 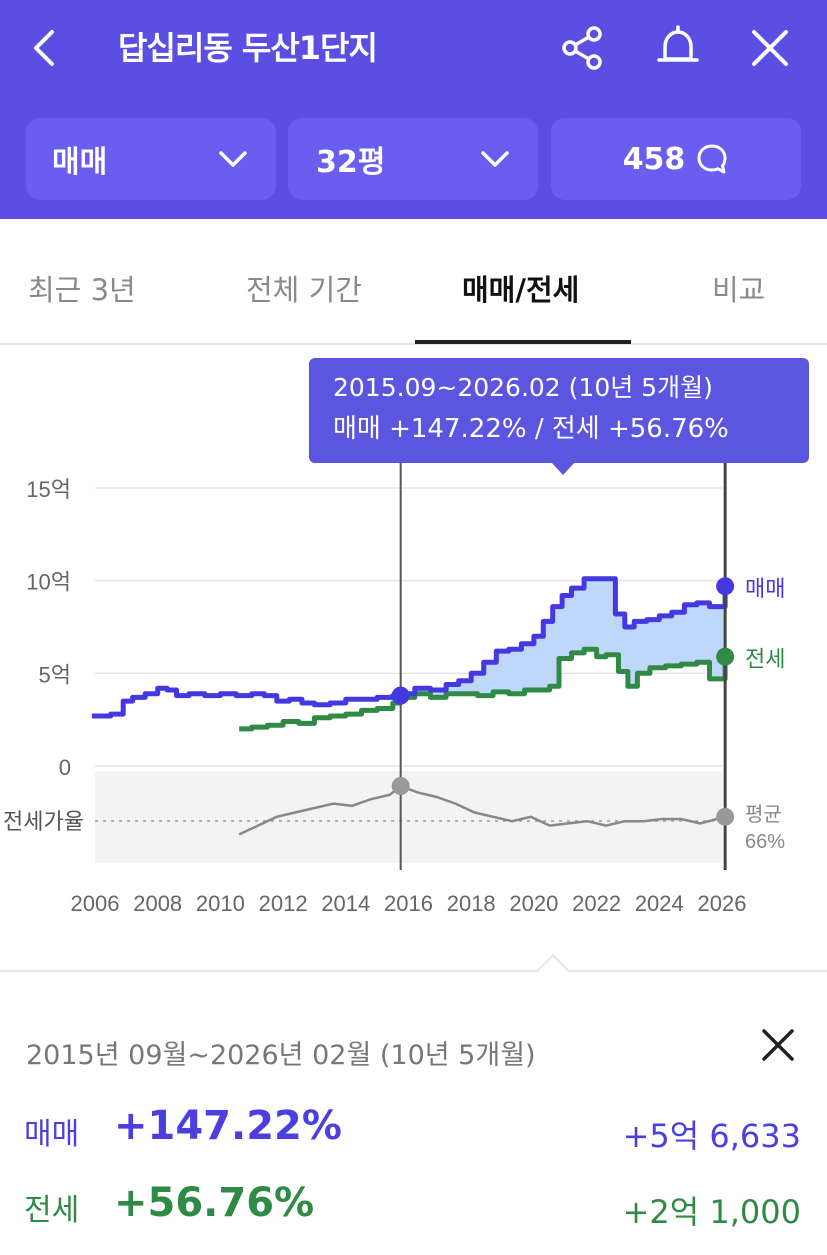 I want to click on y-tick-label: 10억, so click(x=48, y=582).